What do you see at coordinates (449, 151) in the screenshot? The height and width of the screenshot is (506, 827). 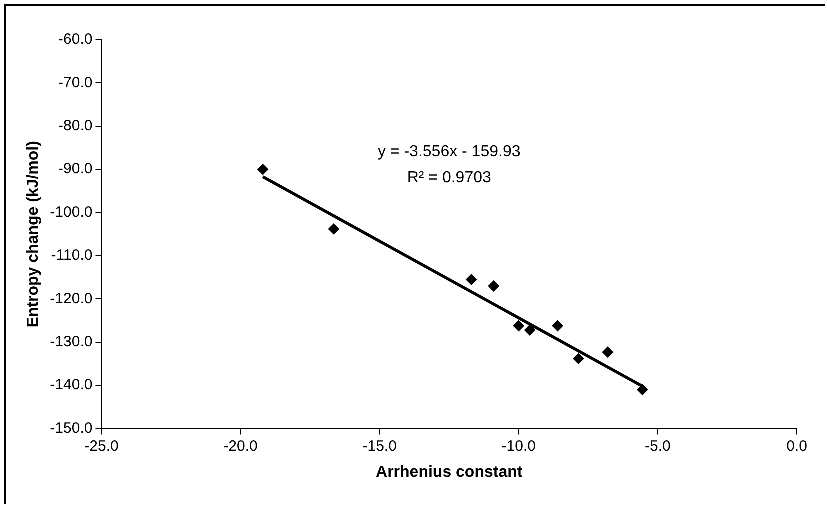 I see `annotation: y = -3.556x - 159.93` at bounding box center [449, 151].